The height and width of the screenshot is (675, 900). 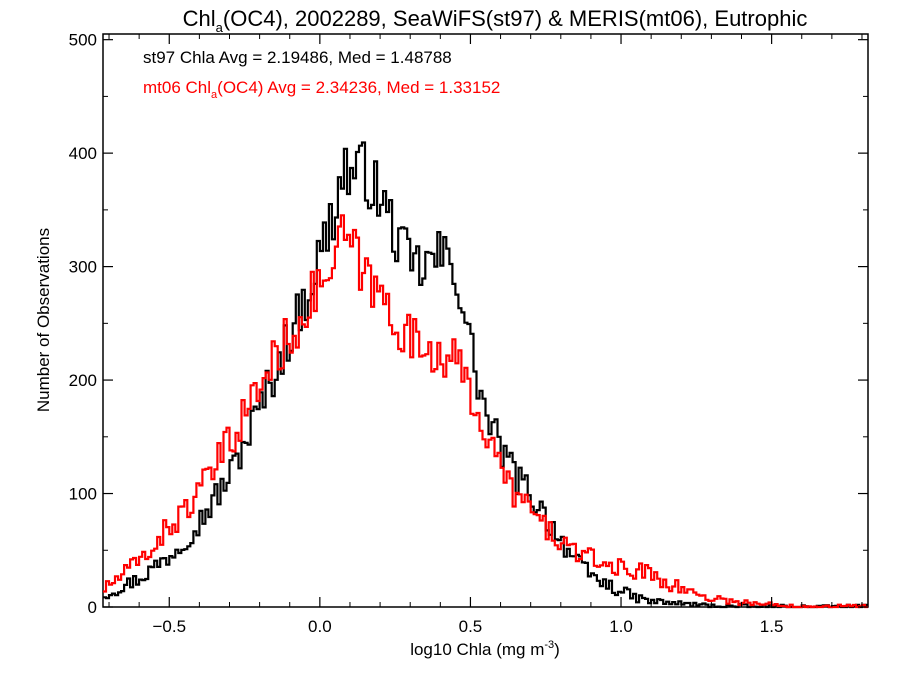 What do you see at coordinates (358, 87) in the screenshot?
I see `legend-mt06-post: (OC4) Avg = 2.34236, Med = 1.33152` at bounding box center [358, 87].